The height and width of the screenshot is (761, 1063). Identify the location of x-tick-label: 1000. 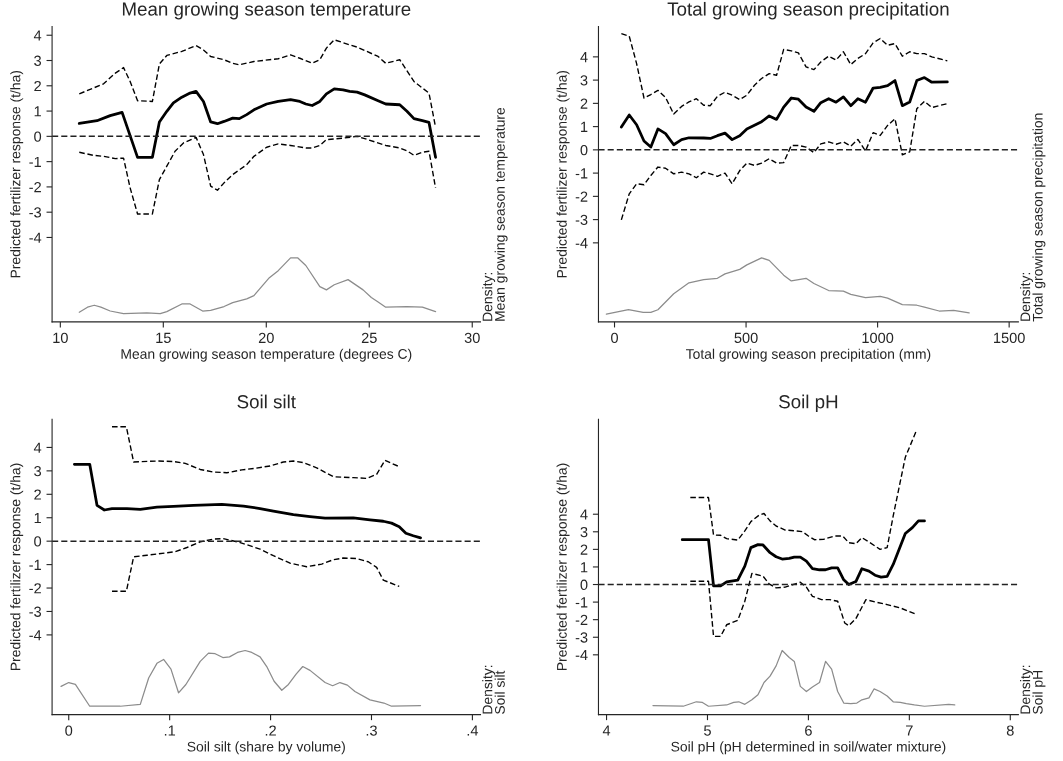
(878, 338).